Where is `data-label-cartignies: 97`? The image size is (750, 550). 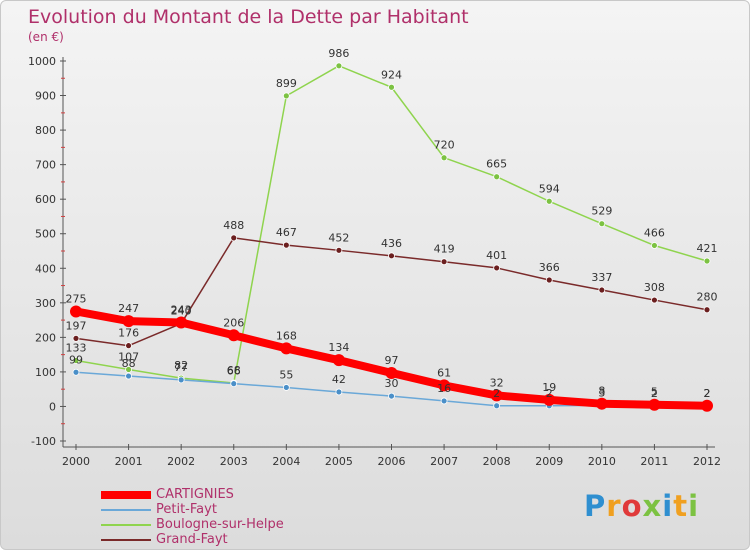
data-label-cartignies: 97 is located at coordinates (392, 360).